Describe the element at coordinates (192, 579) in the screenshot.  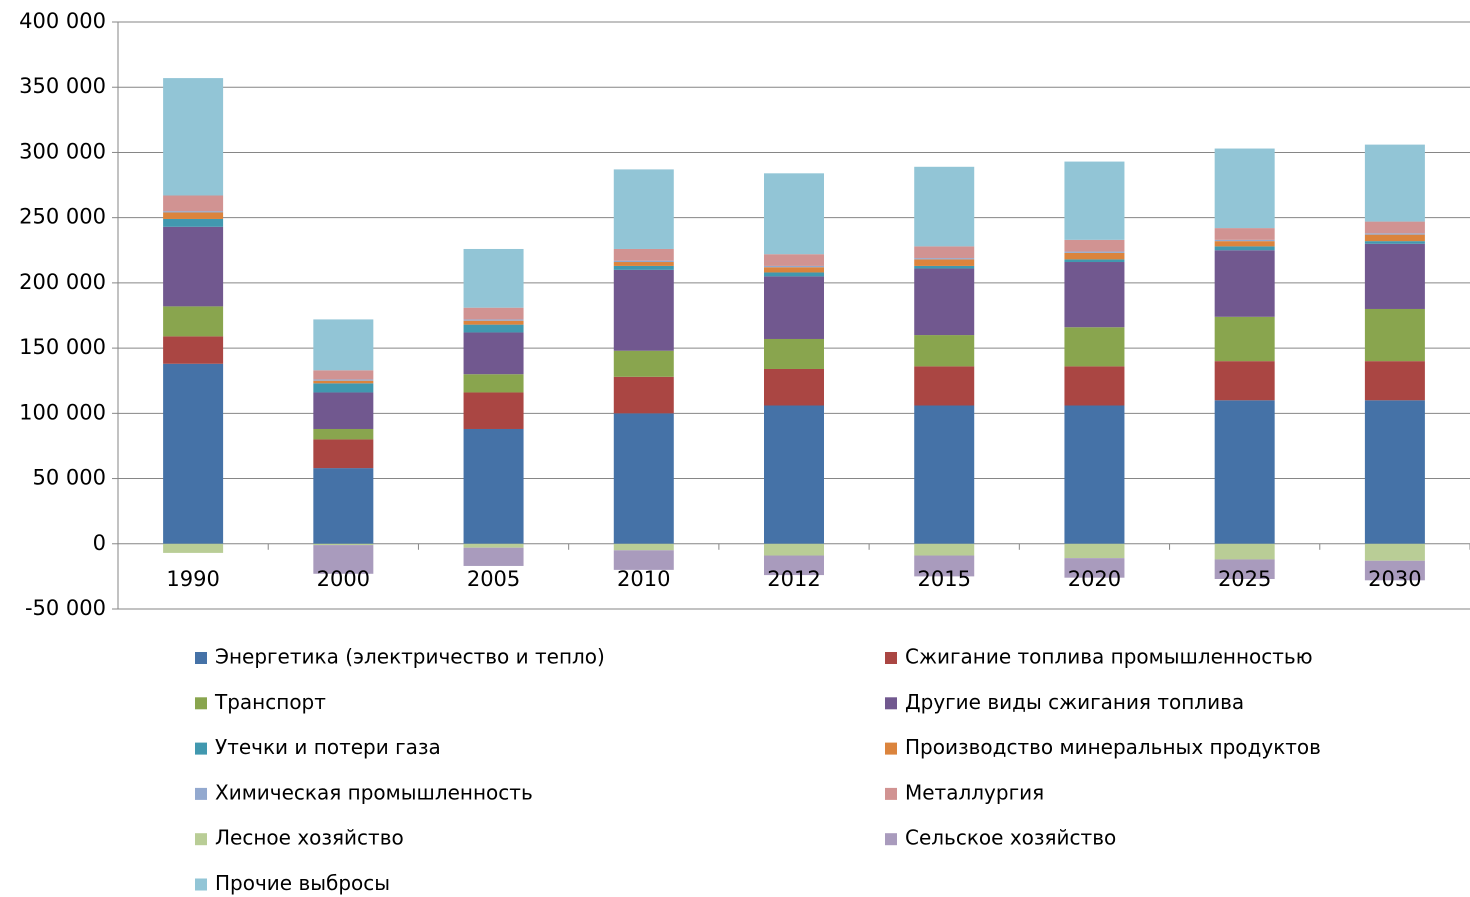
I see `x-tick-label: 1990` at that location.